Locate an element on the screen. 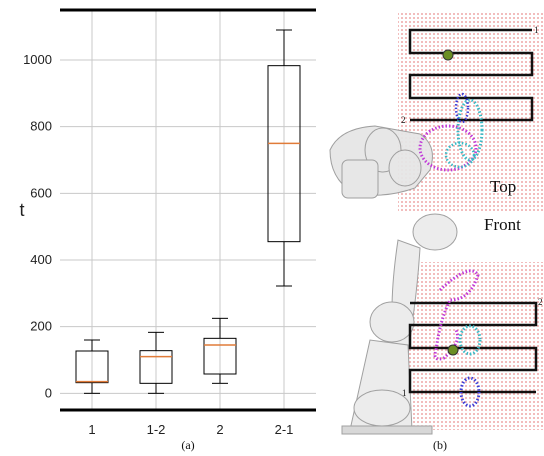 This screenshot has height=456, width=544. y-tick-label-0: 0 is located at coordinates (48, 392).